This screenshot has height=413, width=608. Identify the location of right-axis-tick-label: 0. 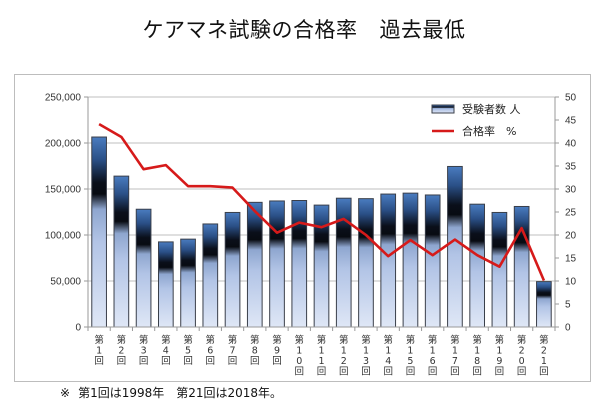
(568, 328).